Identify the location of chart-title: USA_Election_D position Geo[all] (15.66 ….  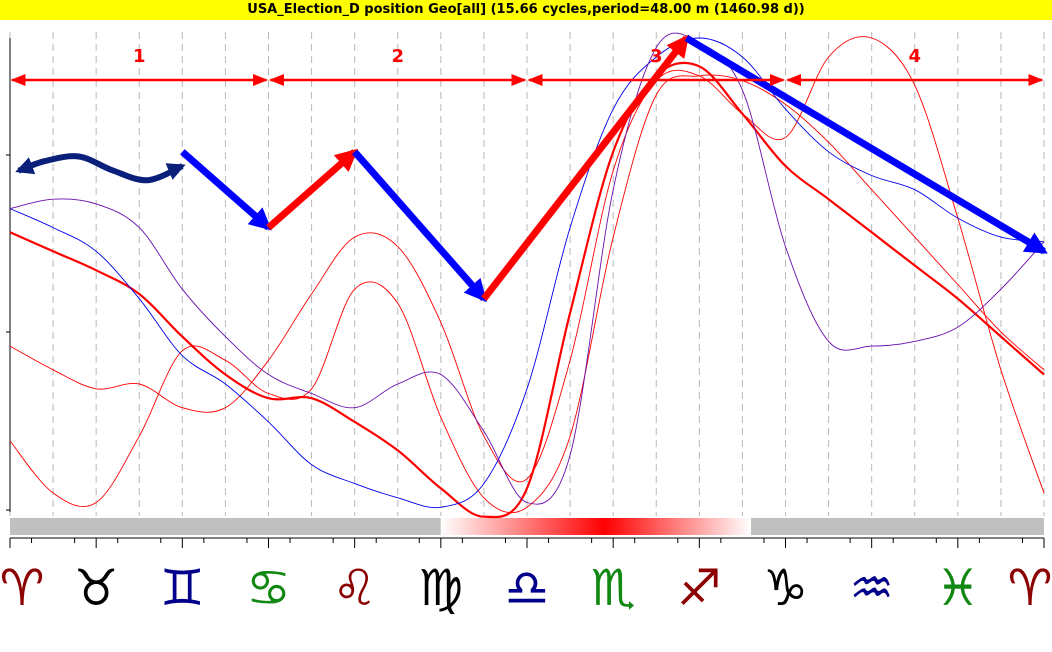
(526, 10).